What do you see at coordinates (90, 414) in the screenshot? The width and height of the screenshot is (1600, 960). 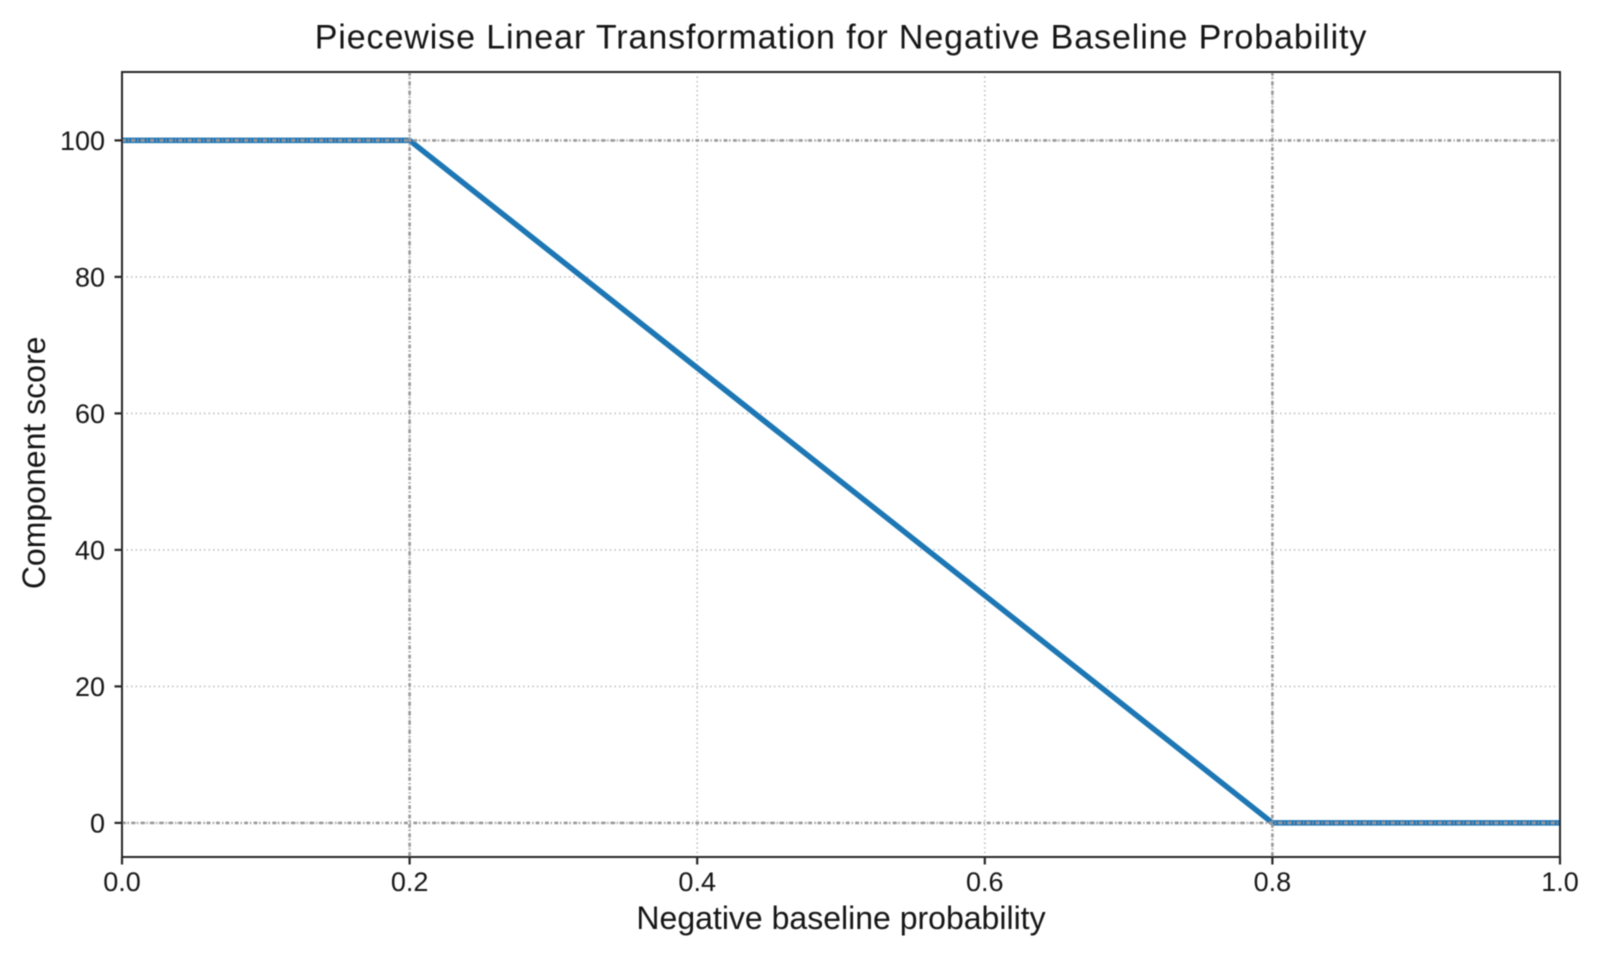 I see `svg-text: 60` at bounding box center [90, 414].